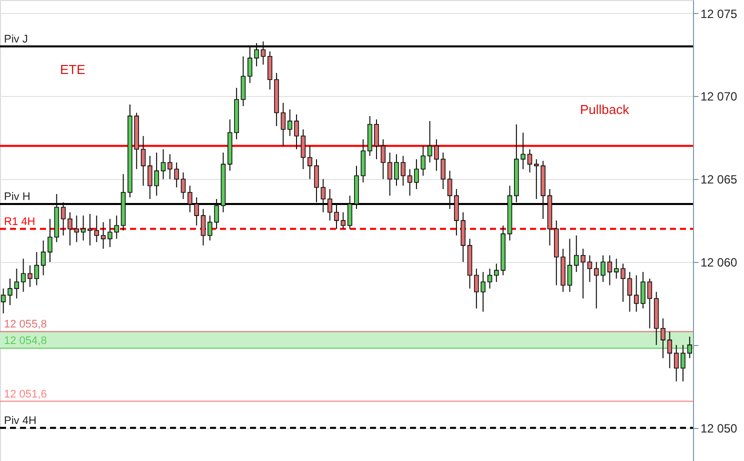 Image resolution: width=744 pixels, height=461 pixels. Describe the element at coordinates (16, 39) in the screenshot. I see `ref-line-label: Piv J` at that location.